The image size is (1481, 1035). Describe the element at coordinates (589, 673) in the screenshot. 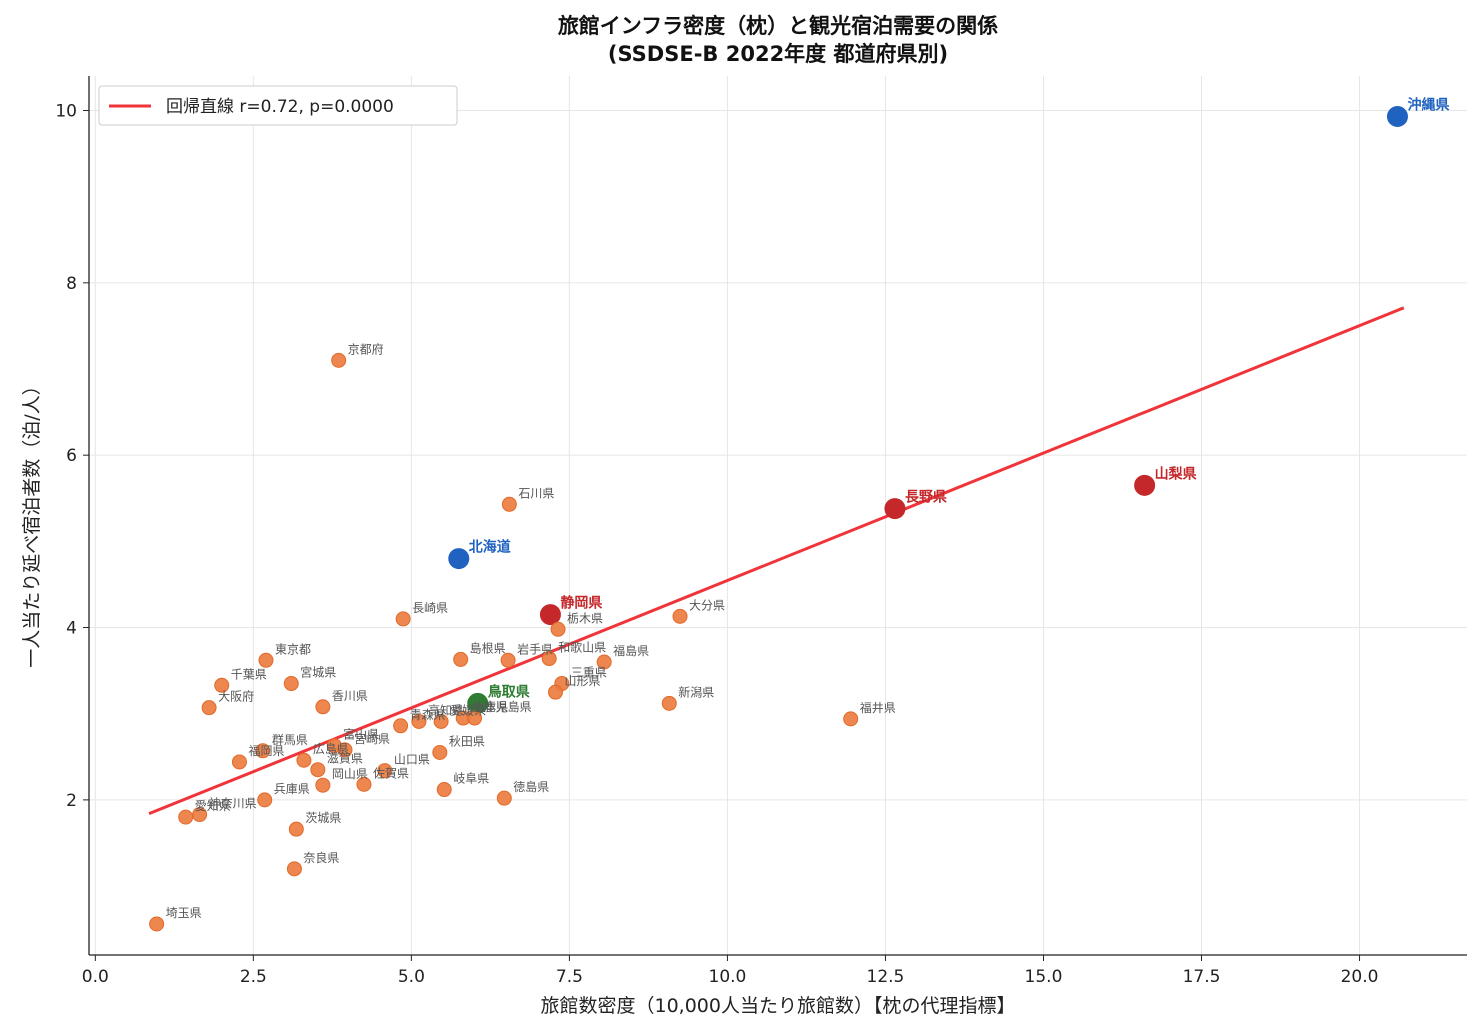

I see `point-label: 三重県` at that location.